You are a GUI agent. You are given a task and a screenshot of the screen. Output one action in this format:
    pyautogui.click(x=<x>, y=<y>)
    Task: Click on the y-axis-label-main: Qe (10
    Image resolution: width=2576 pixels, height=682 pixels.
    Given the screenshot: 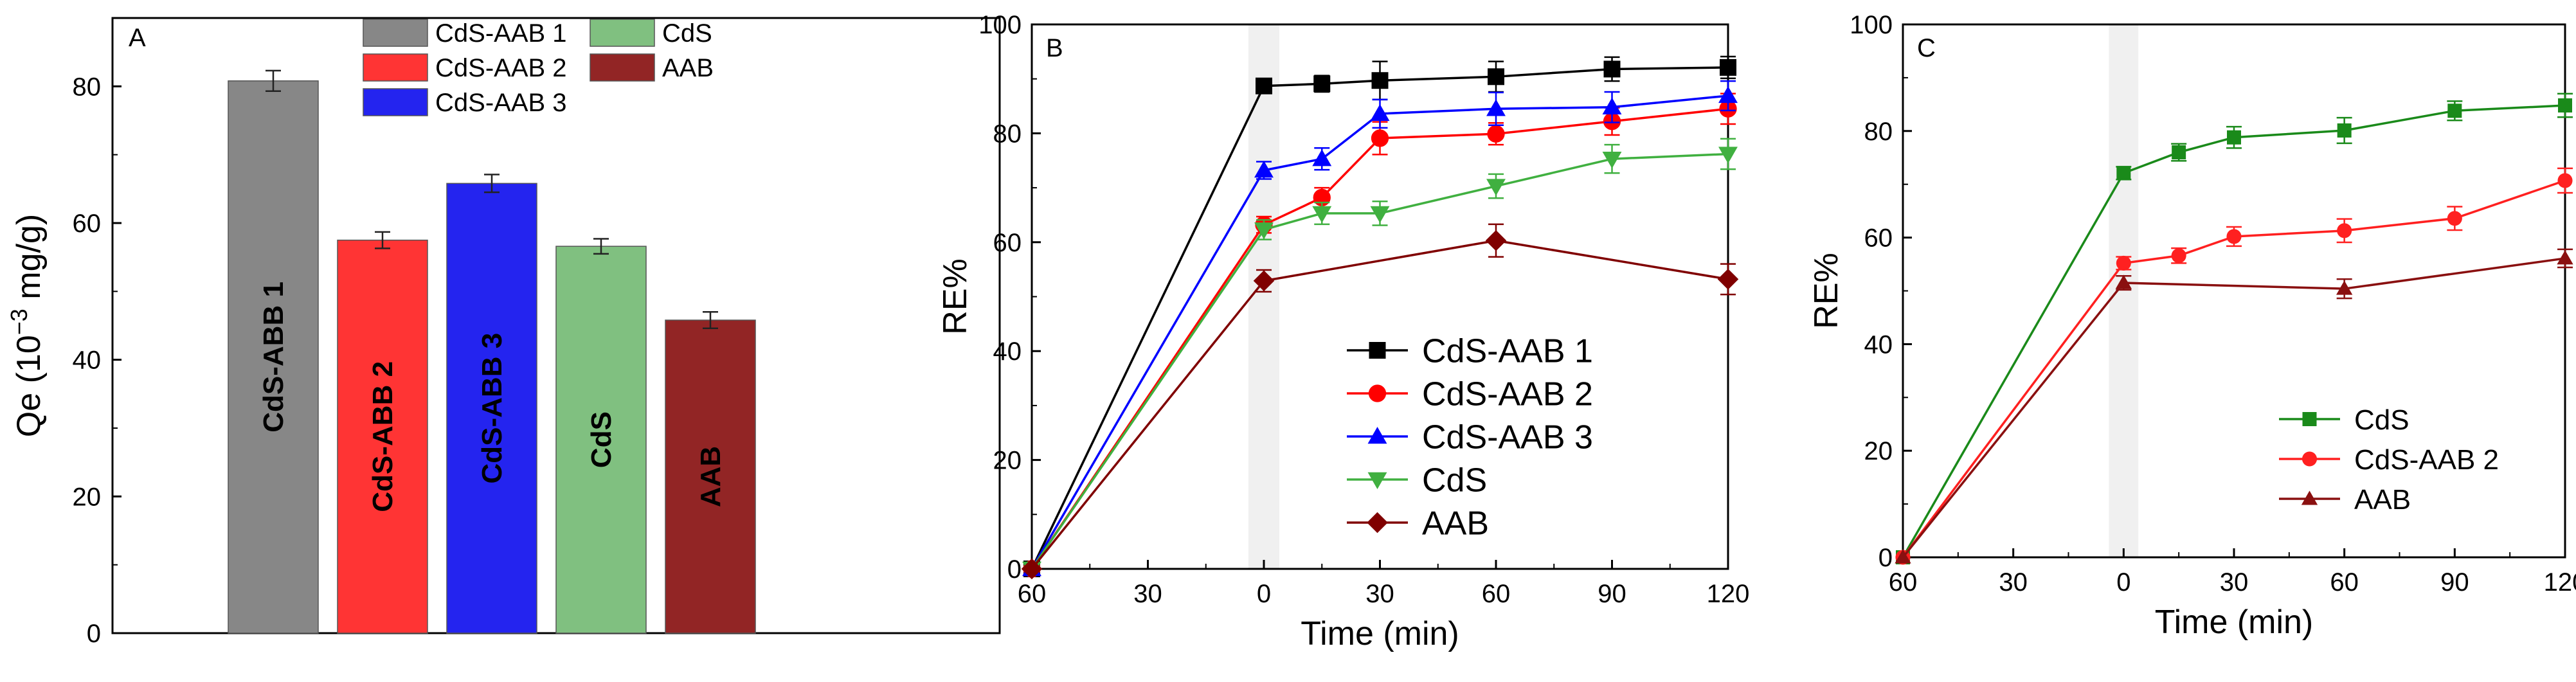 What is the action you would take?
    pyautogui.click(x=29, y=386)
    